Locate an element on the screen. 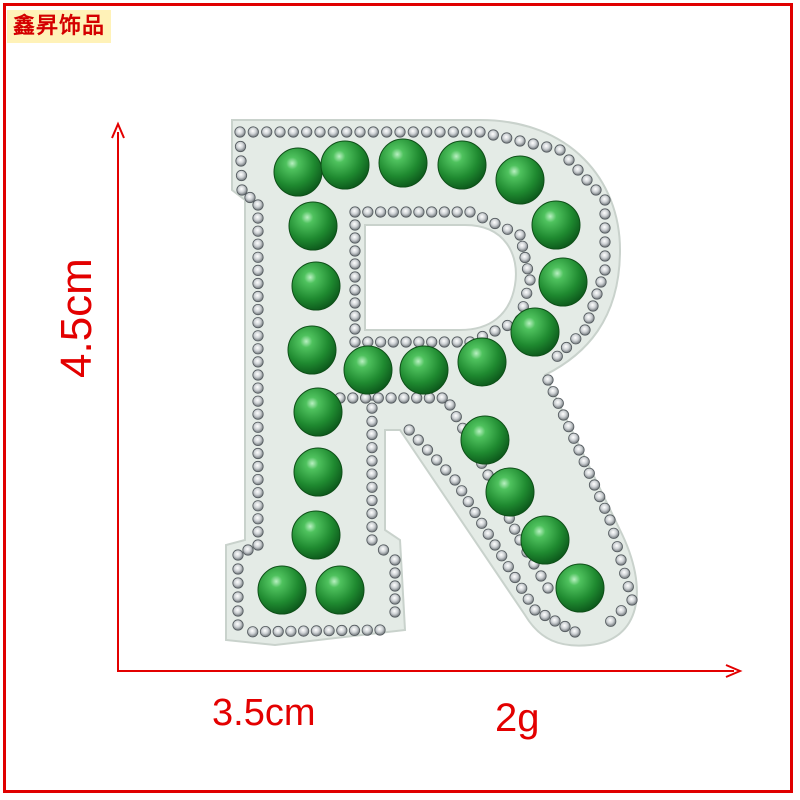  patch-counter is located at coordinates (440, 277).